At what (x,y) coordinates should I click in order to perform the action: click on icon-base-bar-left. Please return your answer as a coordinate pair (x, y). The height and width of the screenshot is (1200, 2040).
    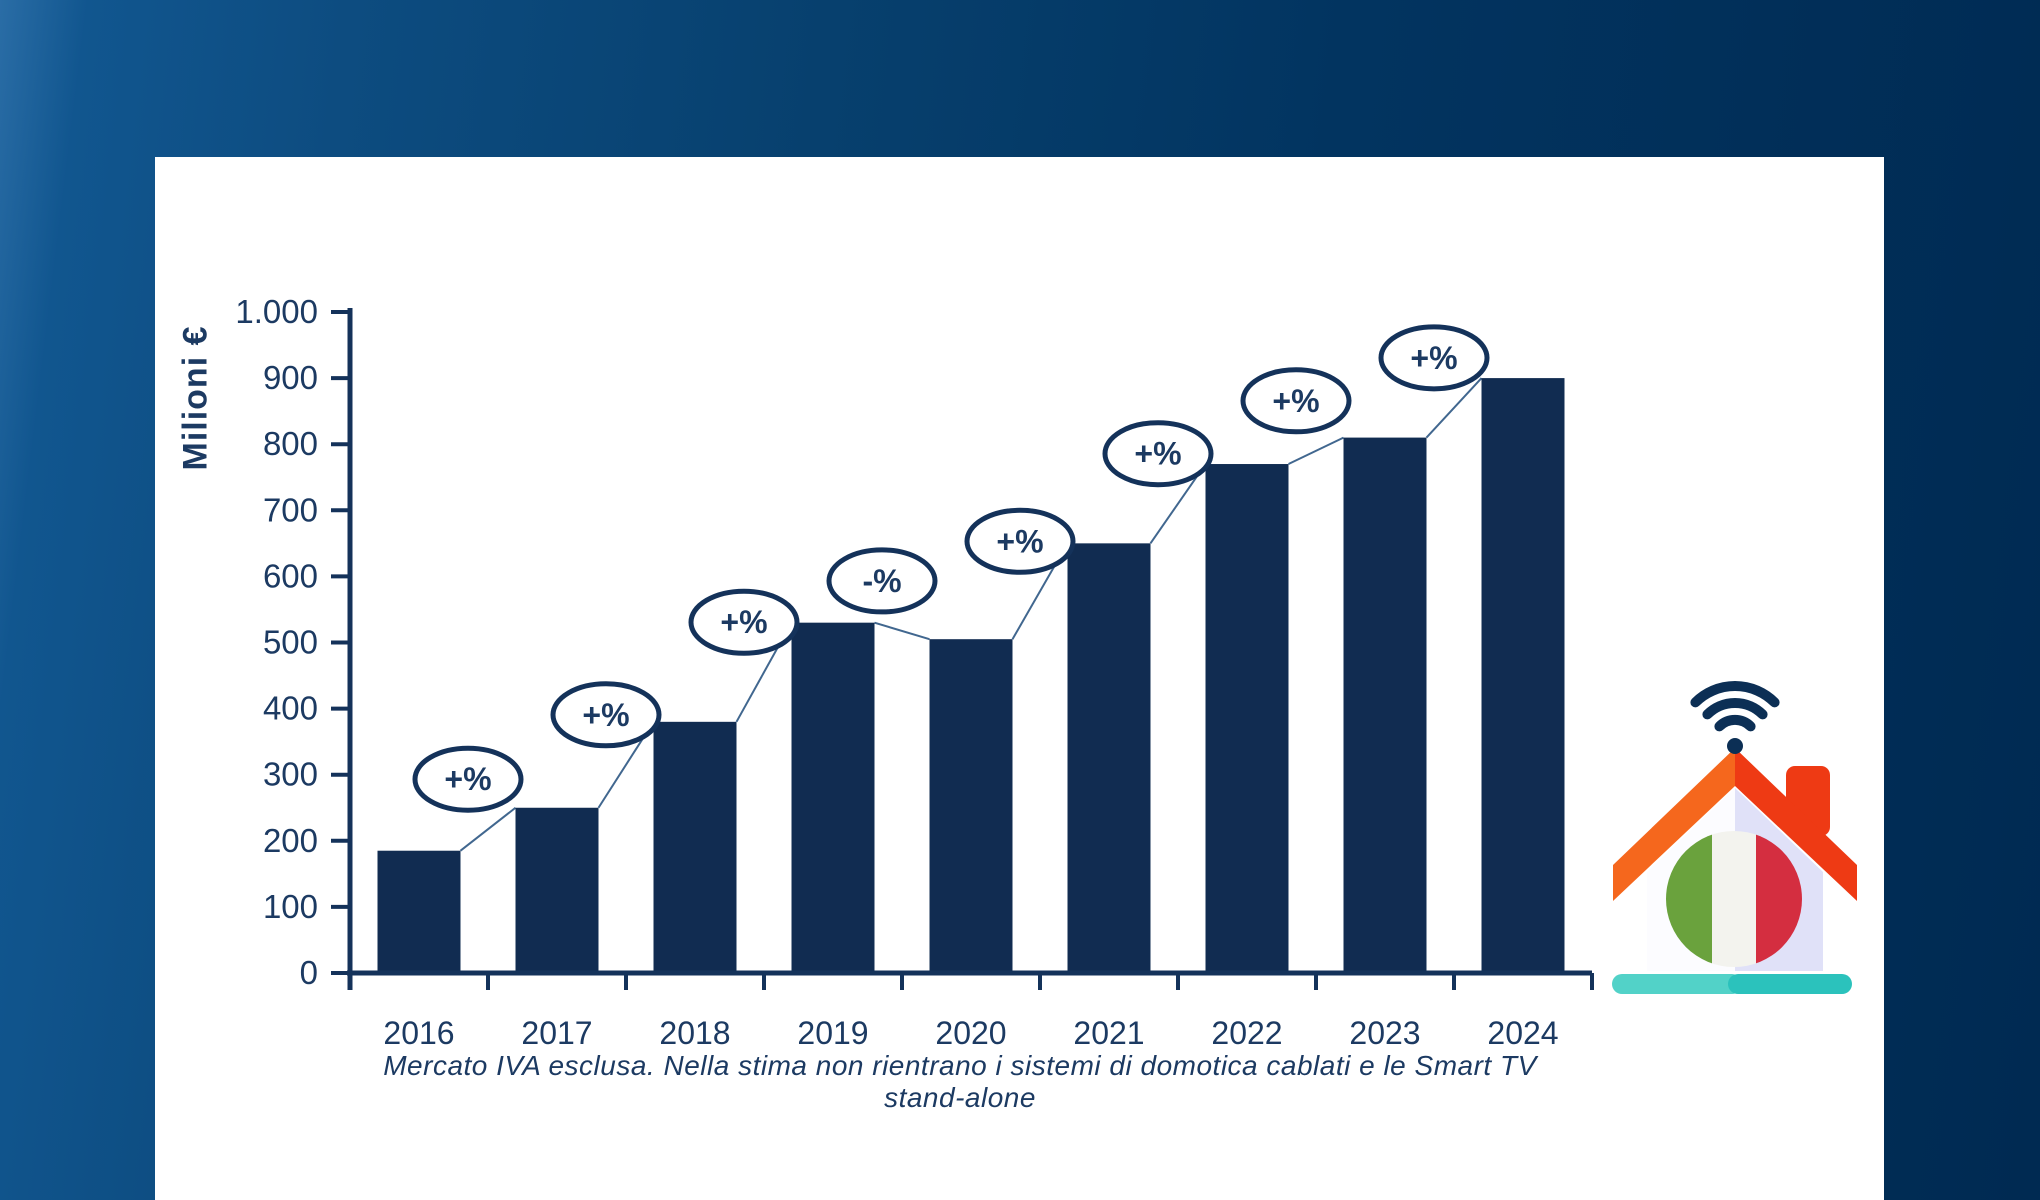
    Looking at the image, I should click on (1677, 984).